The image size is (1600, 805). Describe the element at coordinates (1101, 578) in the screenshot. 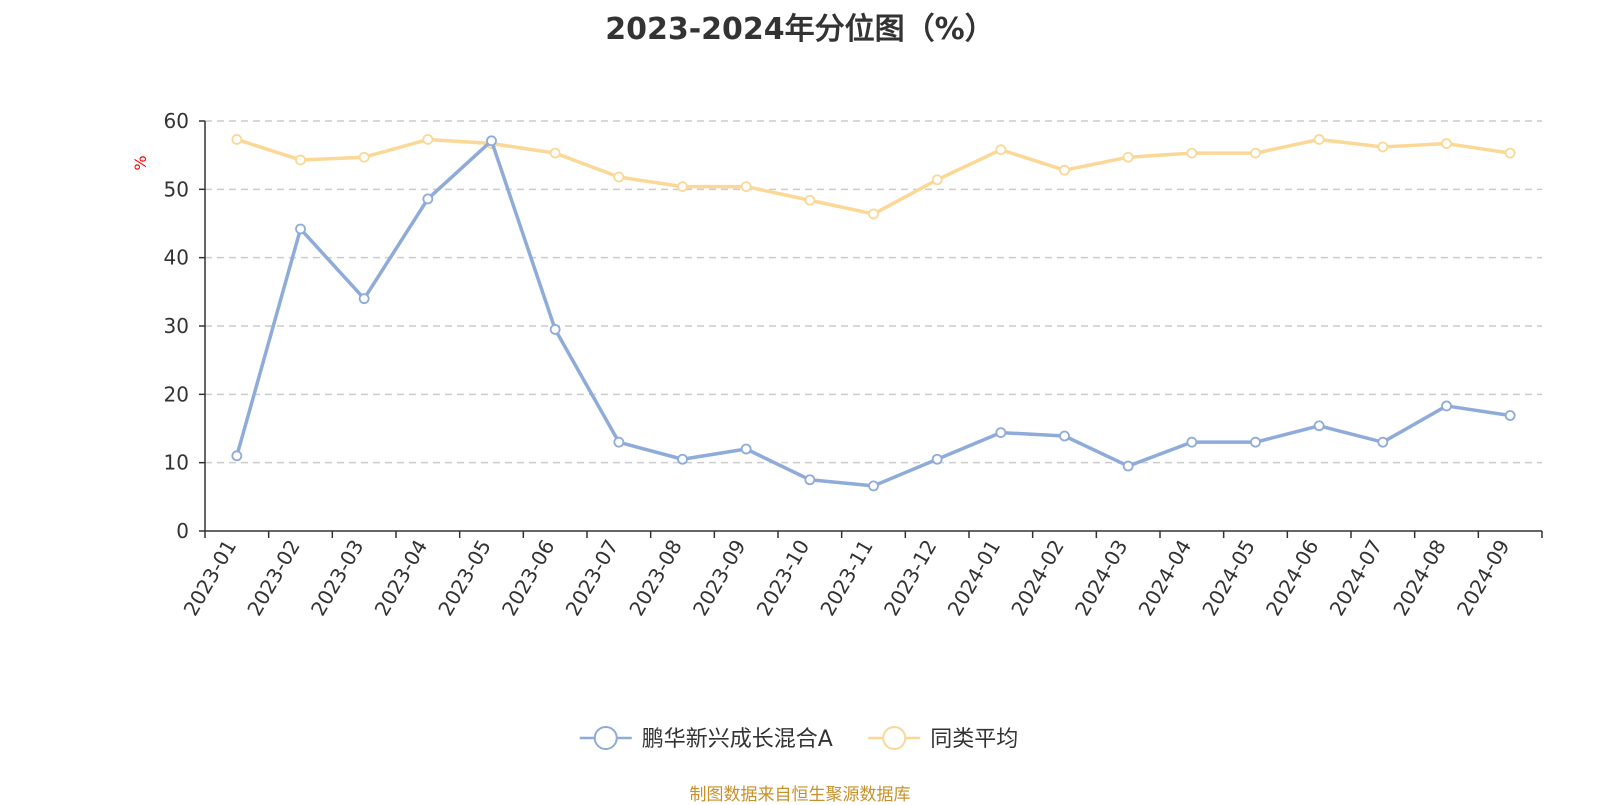

I see `x-tick-label: 2024-03` at that location.